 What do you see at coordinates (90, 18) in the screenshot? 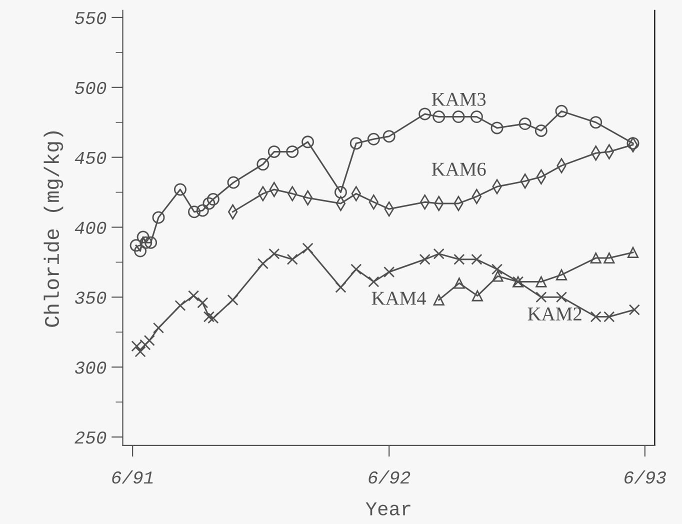
I see `y-tick-label: 550` at bounding box center [90, 18].